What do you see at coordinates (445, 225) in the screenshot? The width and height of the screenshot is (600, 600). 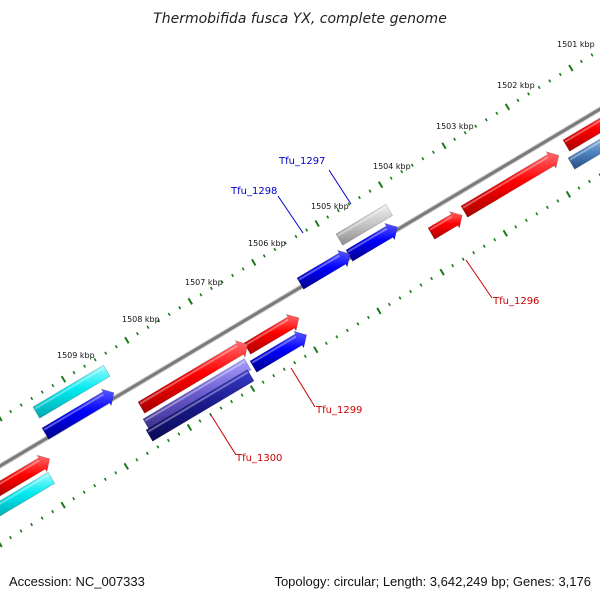 I see `cds-red-small` at bounding box center [445, 225].